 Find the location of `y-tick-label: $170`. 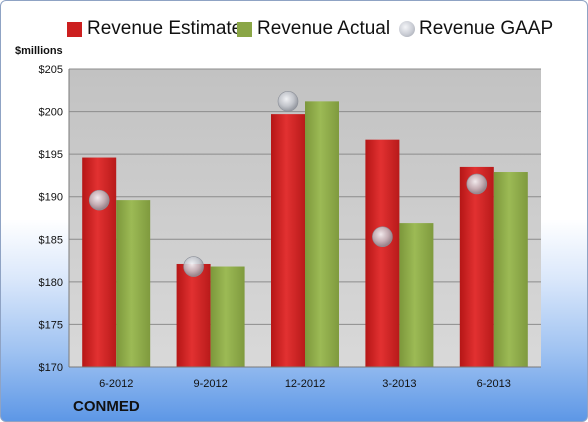

y-tick-label: $170 is located at coordinates (51, 368).